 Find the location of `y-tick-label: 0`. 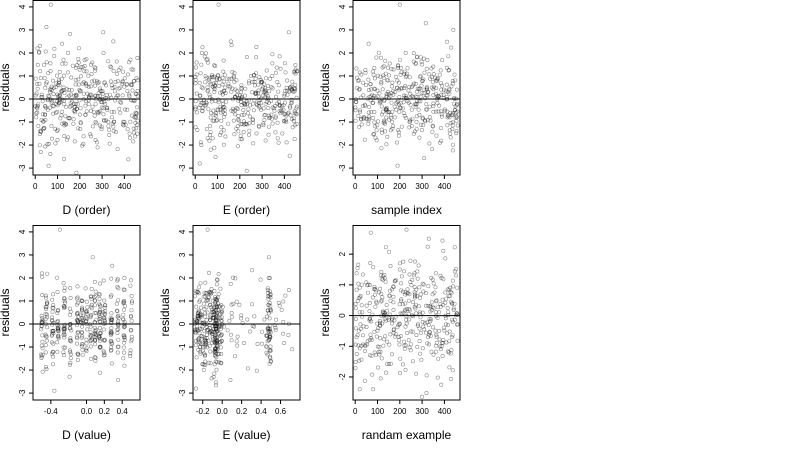

y-tick-label: 0 is located at coordinates (342, 315).